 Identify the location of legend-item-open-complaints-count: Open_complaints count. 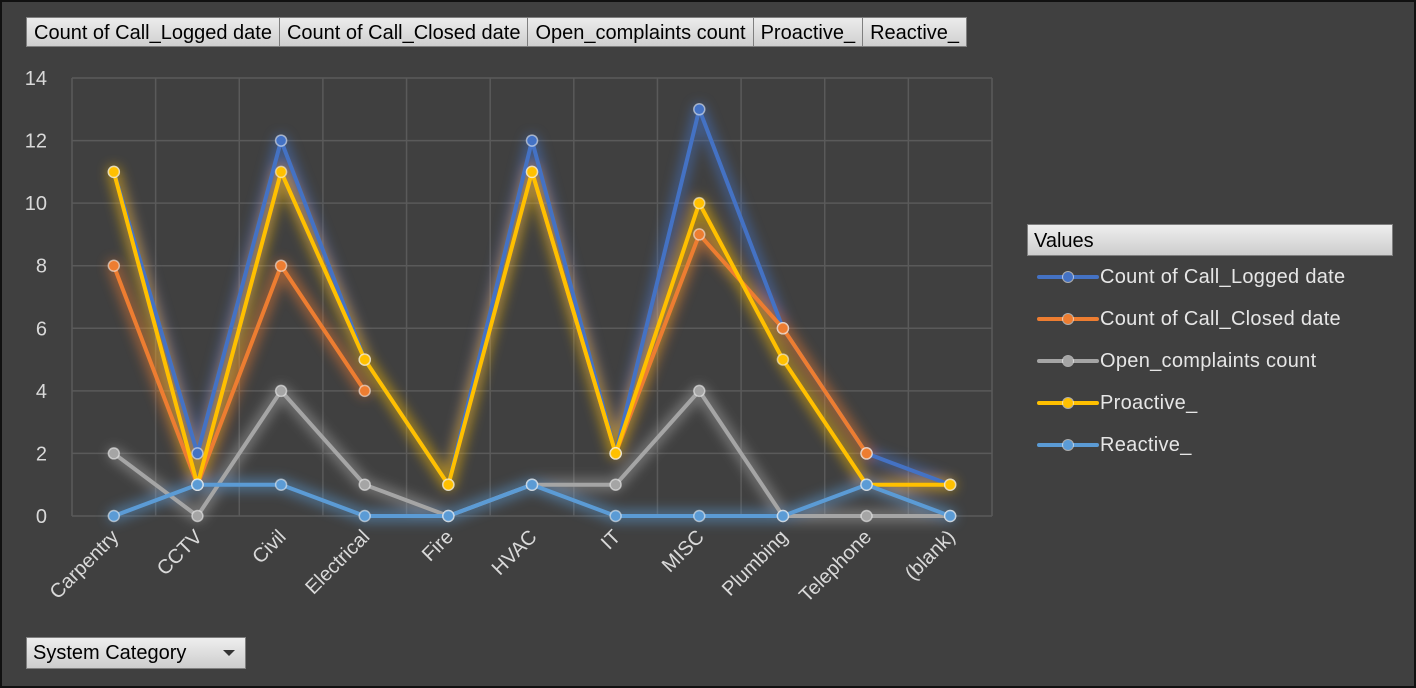
(1210, 361).